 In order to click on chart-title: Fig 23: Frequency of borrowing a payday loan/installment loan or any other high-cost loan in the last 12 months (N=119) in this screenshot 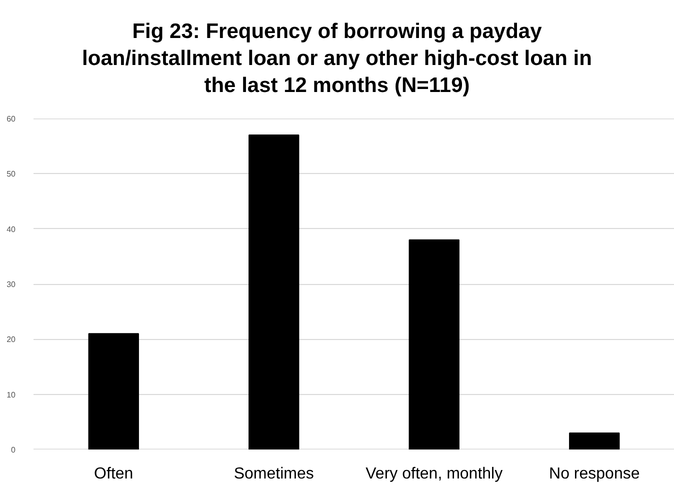, I will do `click(337, 59)`.